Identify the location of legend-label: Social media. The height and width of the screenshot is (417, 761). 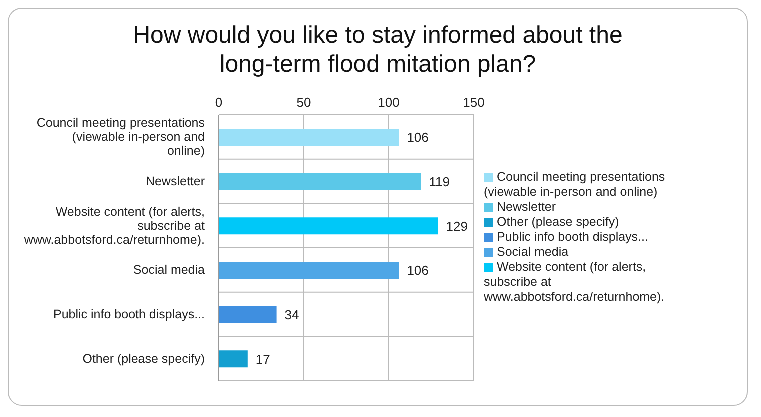
(533, 251).